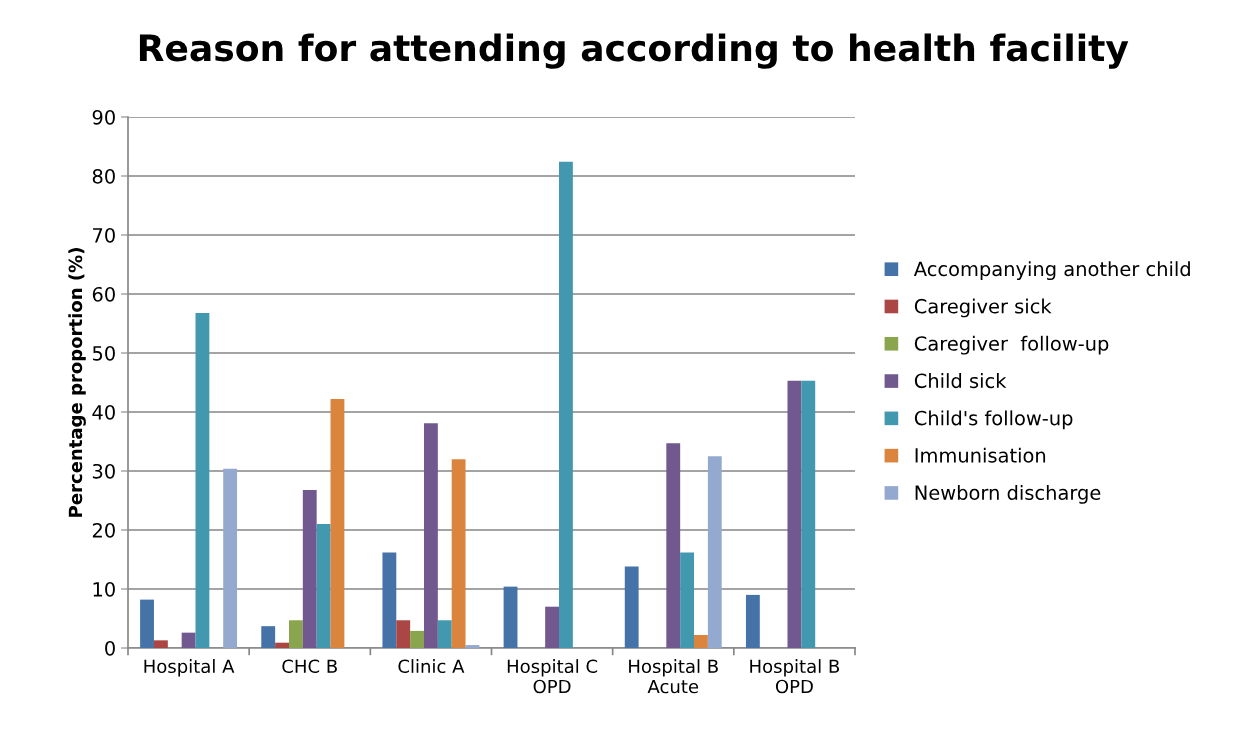 This screenshot has width=1253, height=744. I want to click on y-tick-label: 90, so click(103, 117).